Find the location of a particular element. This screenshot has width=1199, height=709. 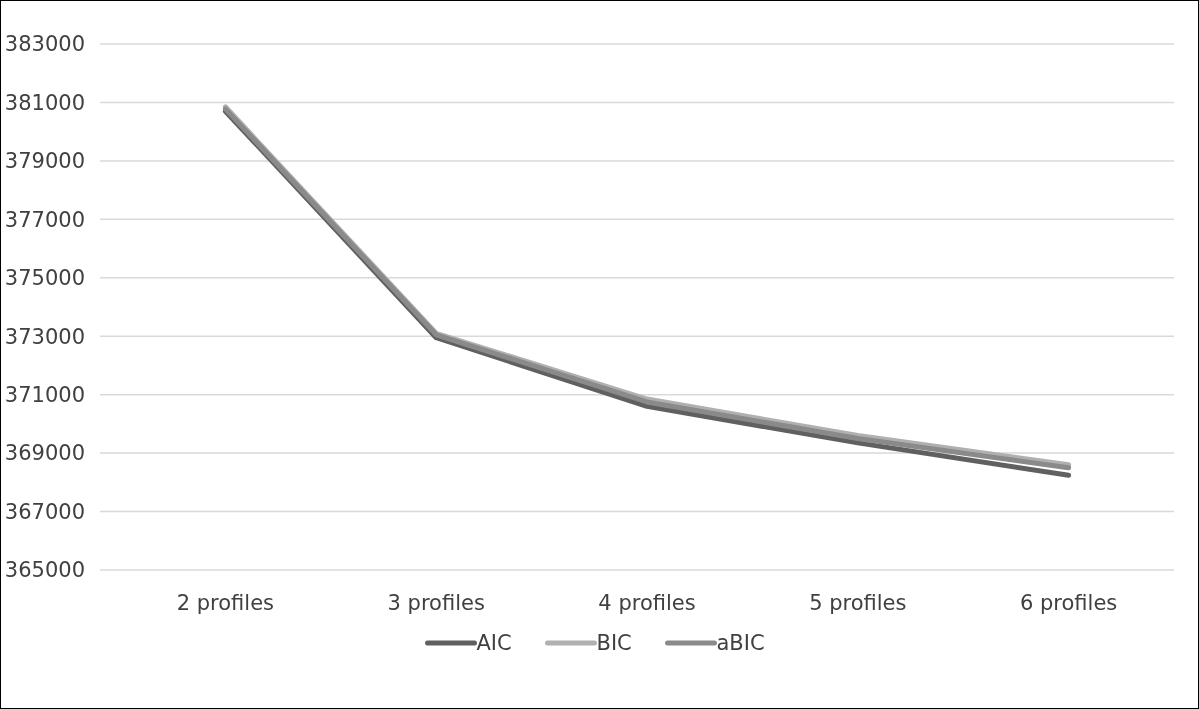

legend-label: aBIC is located at coordinates (740, 643).